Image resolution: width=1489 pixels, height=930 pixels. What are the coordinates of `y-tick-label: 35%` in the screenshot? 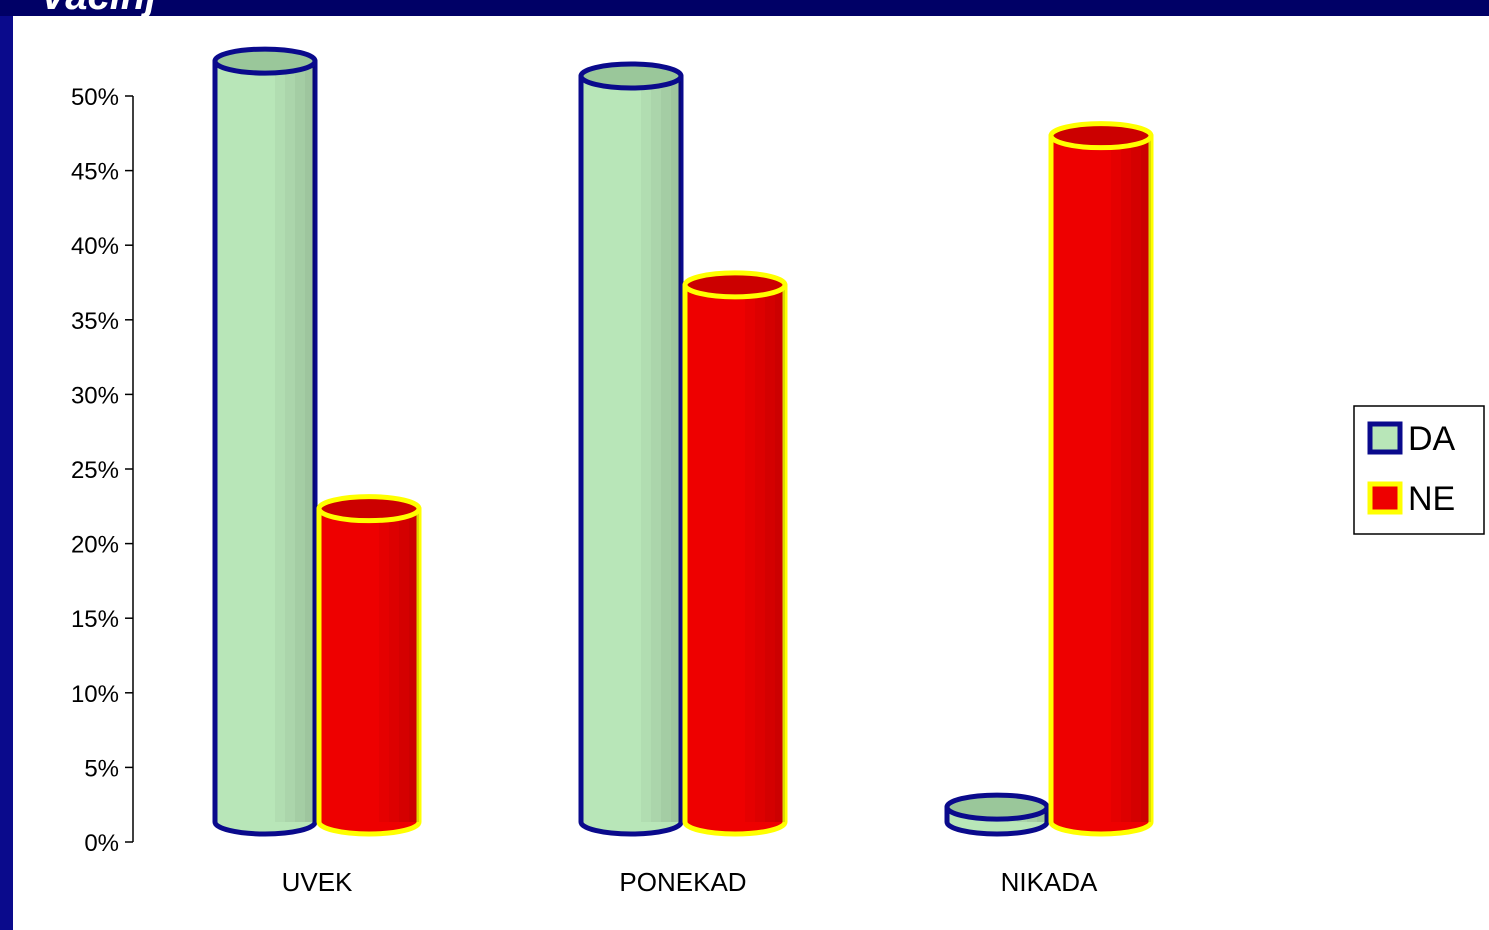 It's located at (95, 321).